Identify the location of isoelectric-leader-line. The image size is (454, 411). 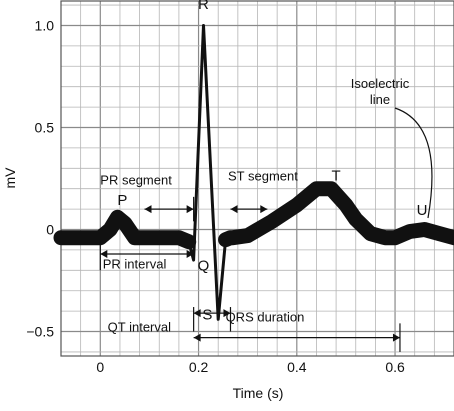
(413, 163).